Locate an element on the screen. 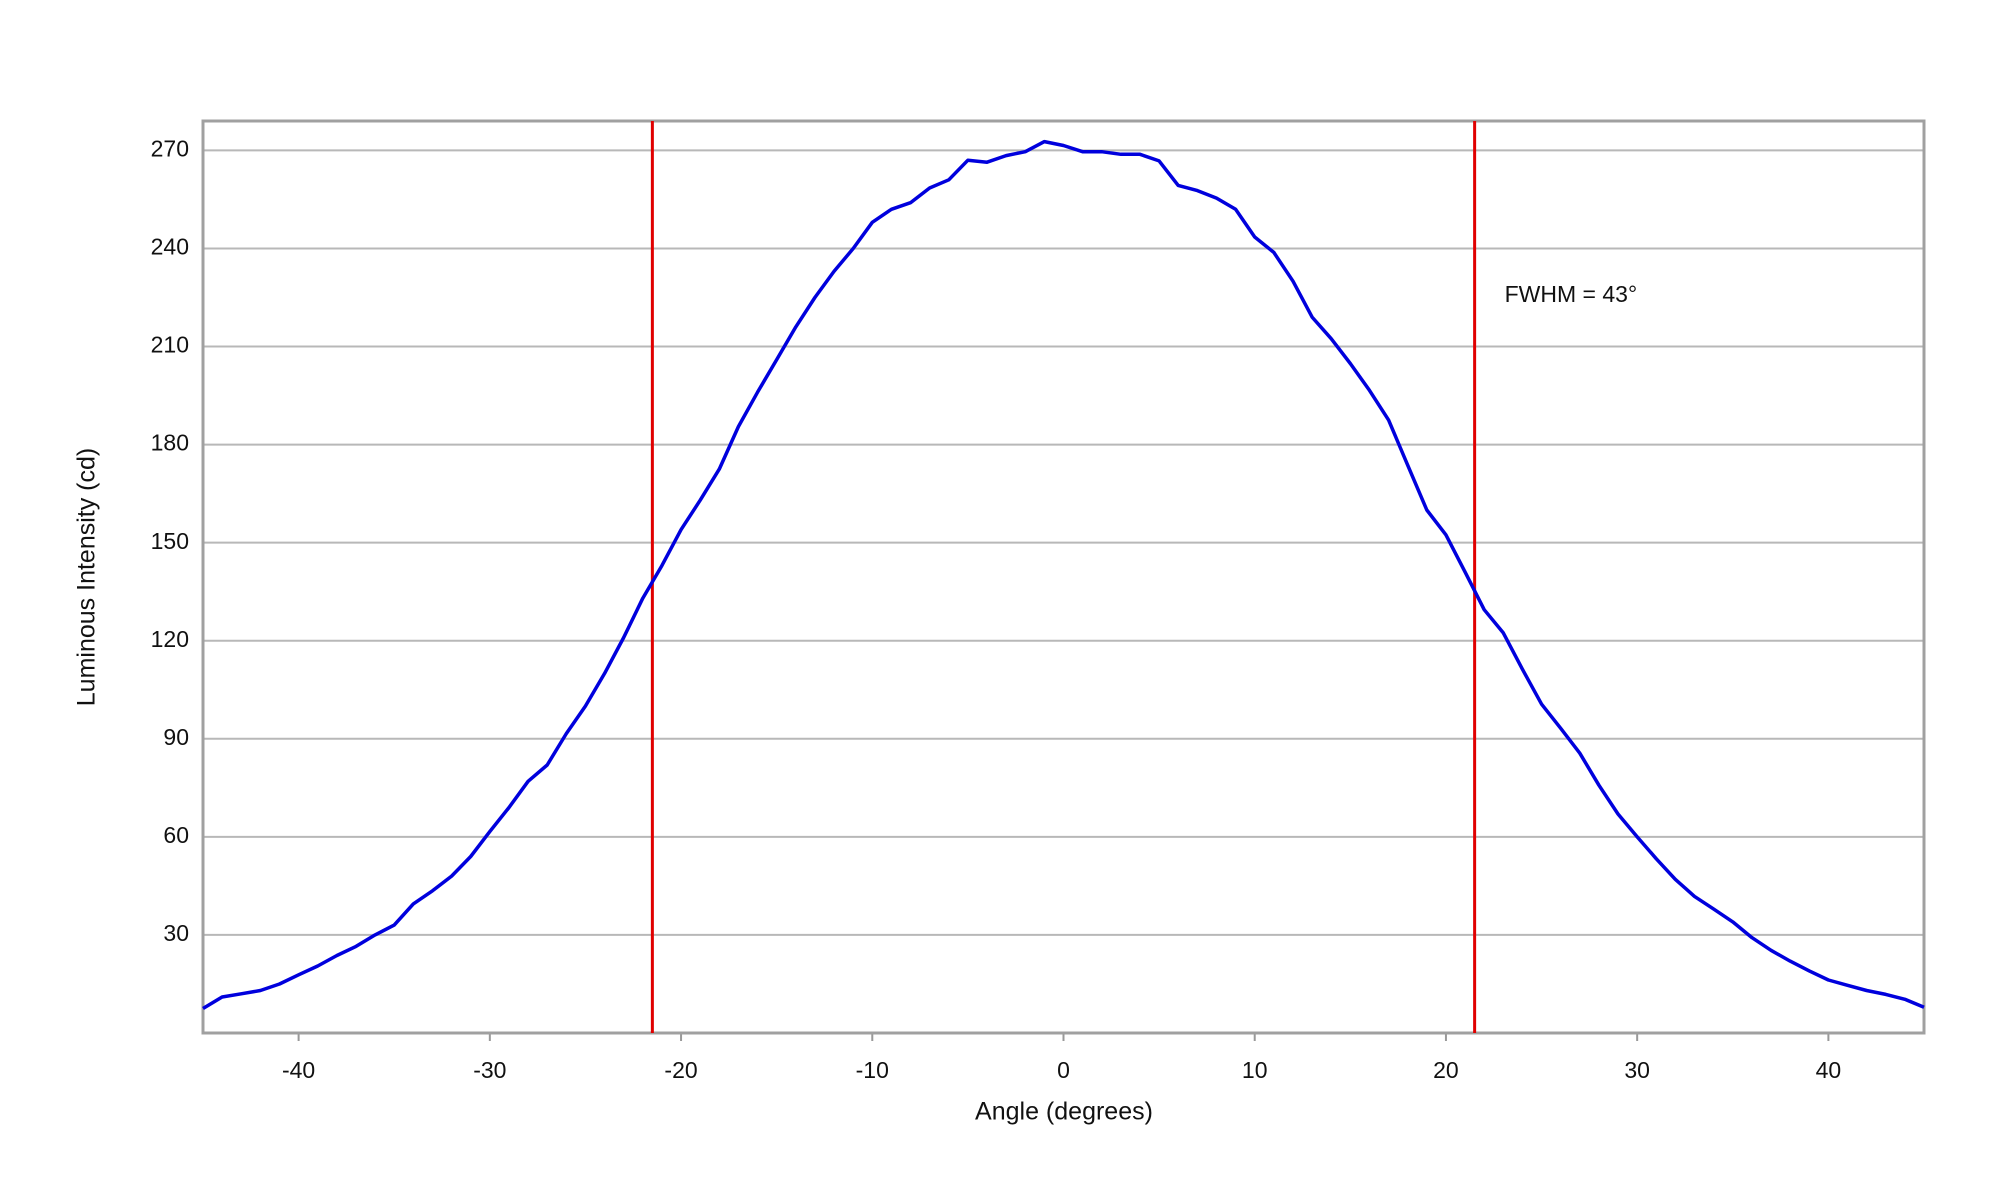 This screenshot has width=2000, height=1200. y-tick-label: 120 is located at coordinates (170, 639).